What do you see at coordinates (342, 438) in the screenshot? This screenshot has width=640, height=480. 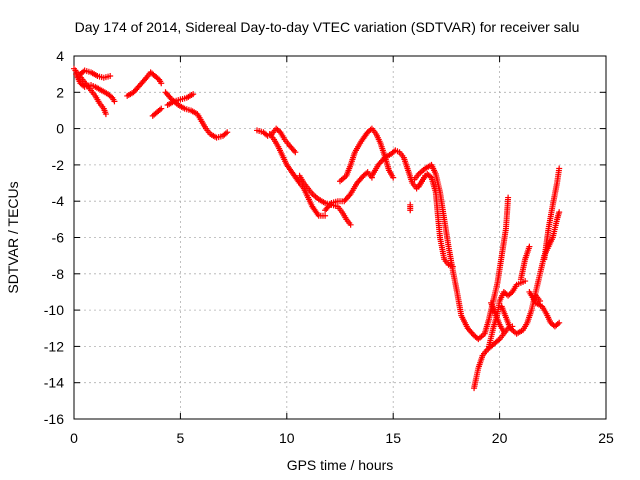 I see `x-axis-tick-labels: 0 5 10 15 20 25` at bounding box center [342, 438].